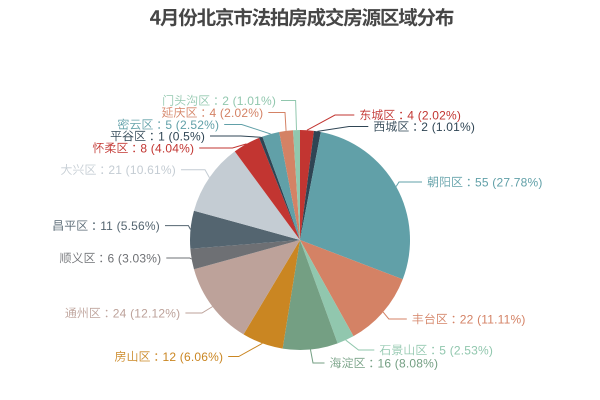 The image size is (600, 400). I want to click on svg-text: 16 (8.08%), so click(408, 363).